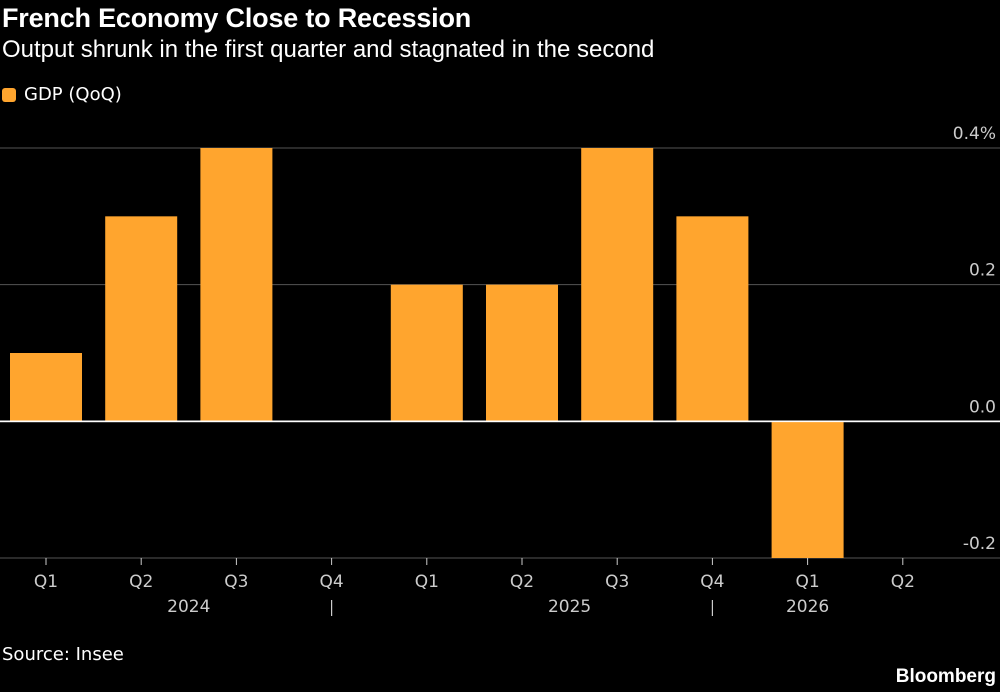 The height and width of the screenshot is (692, 1000). Describe the element at coordinates (63, 654) in the screenshot. I see `source-note: Source: Insee` at that location.